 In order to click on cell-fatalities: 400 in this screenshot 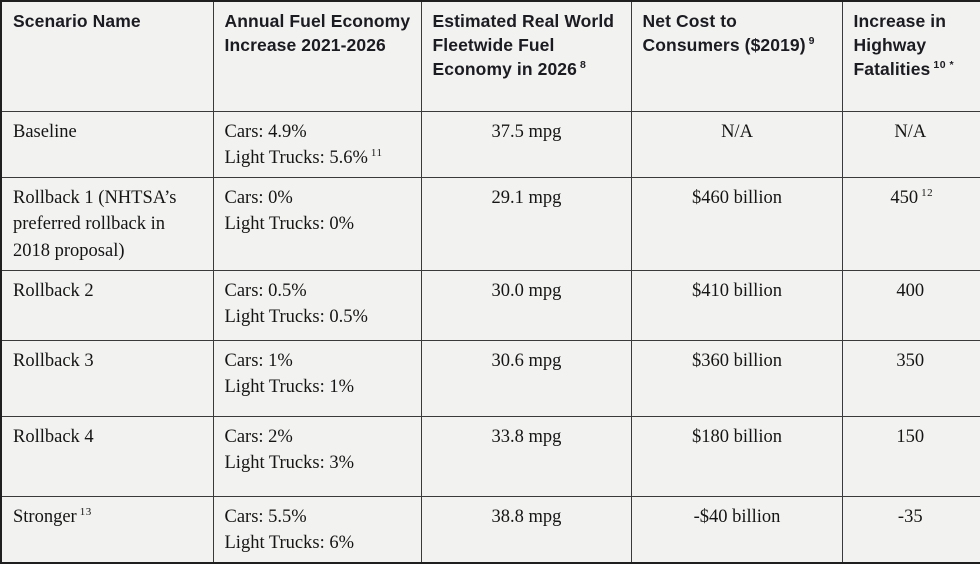, I will do `click(910, 305)`.